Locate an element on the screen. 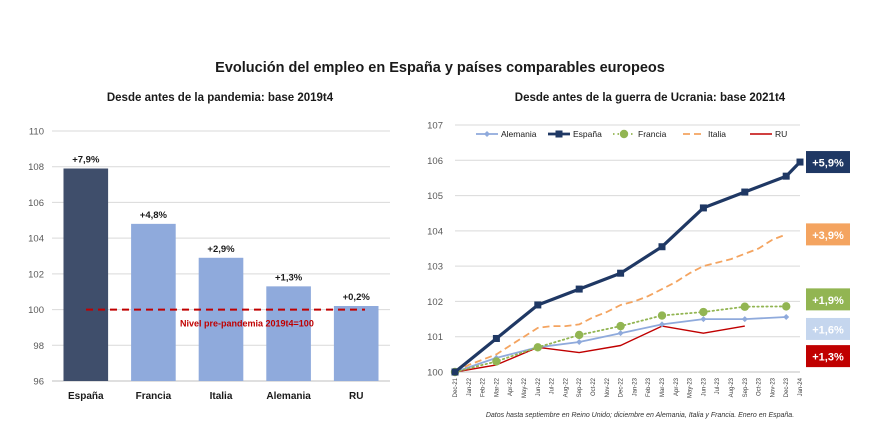  end-label-box-alemania is located at coordinates (828, 328).